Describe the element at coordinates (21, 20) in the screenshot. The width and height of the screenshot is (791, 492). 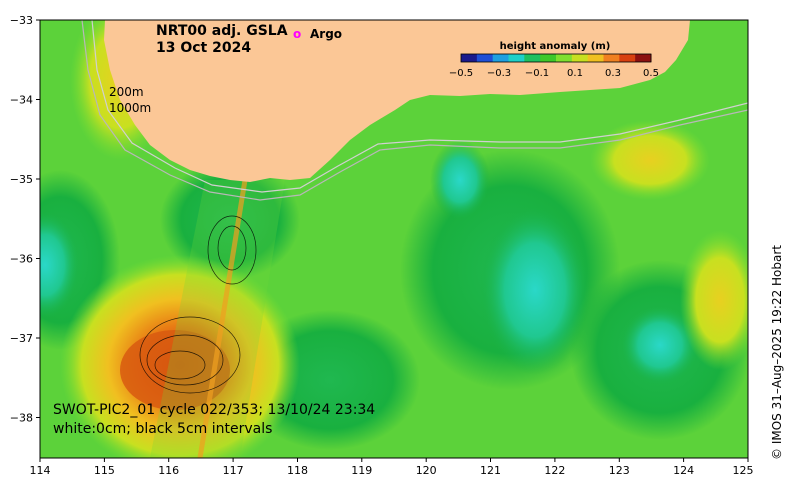
I see `y-tick-label: −33` at that location.